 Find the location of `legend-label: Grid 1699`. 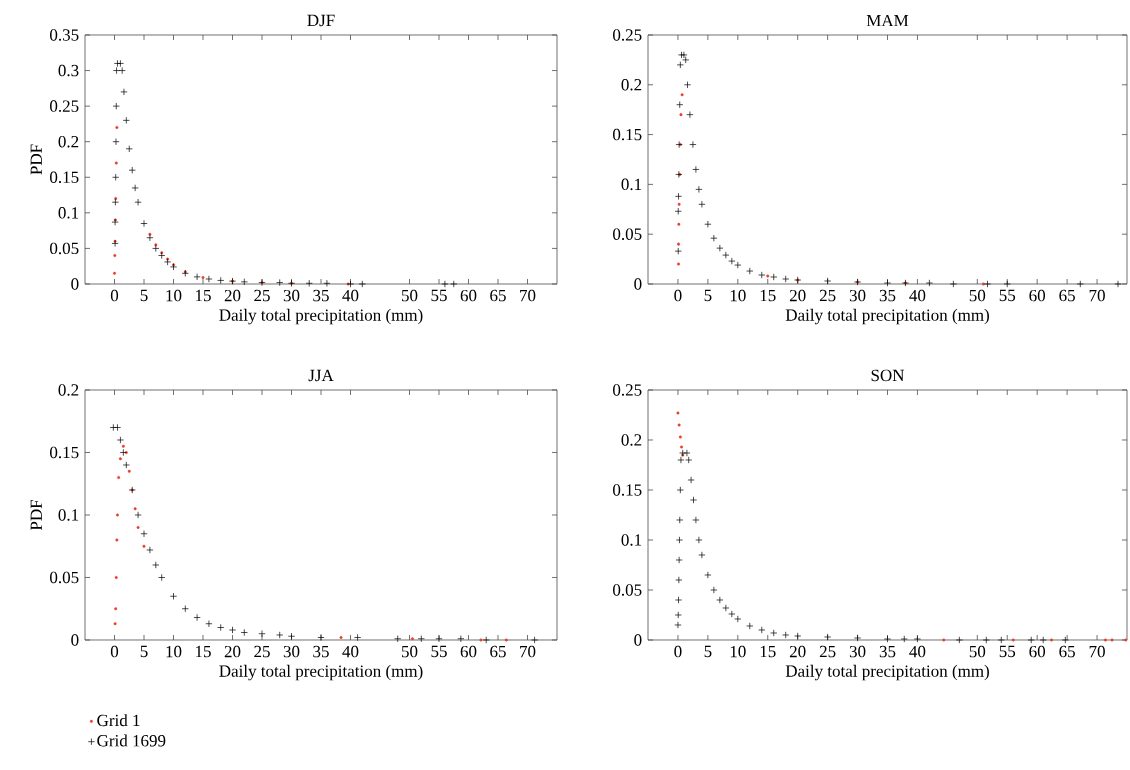

legend-label: Grid 1699 is located at coordinates (131, 740).